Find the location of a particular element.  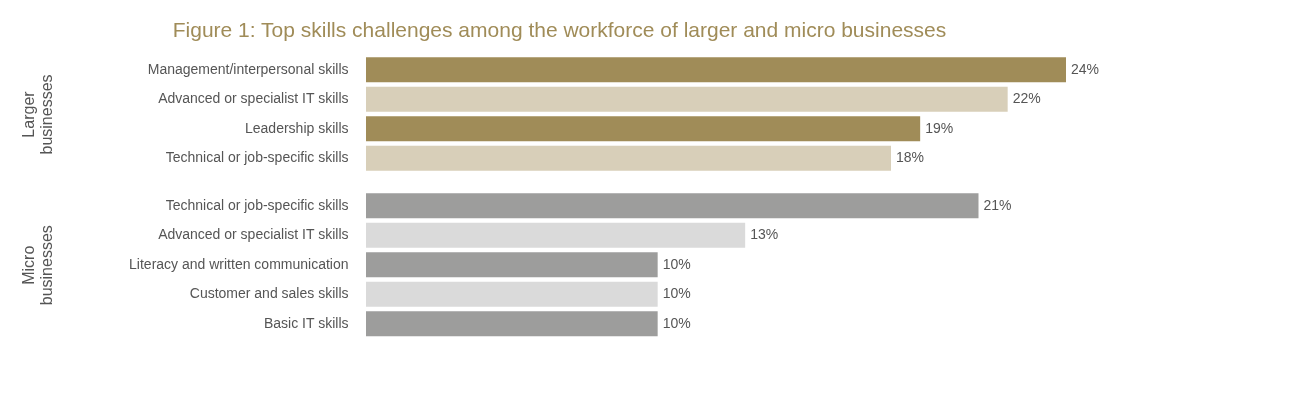

data-label: 22% is located at coordinates (1026, 98).